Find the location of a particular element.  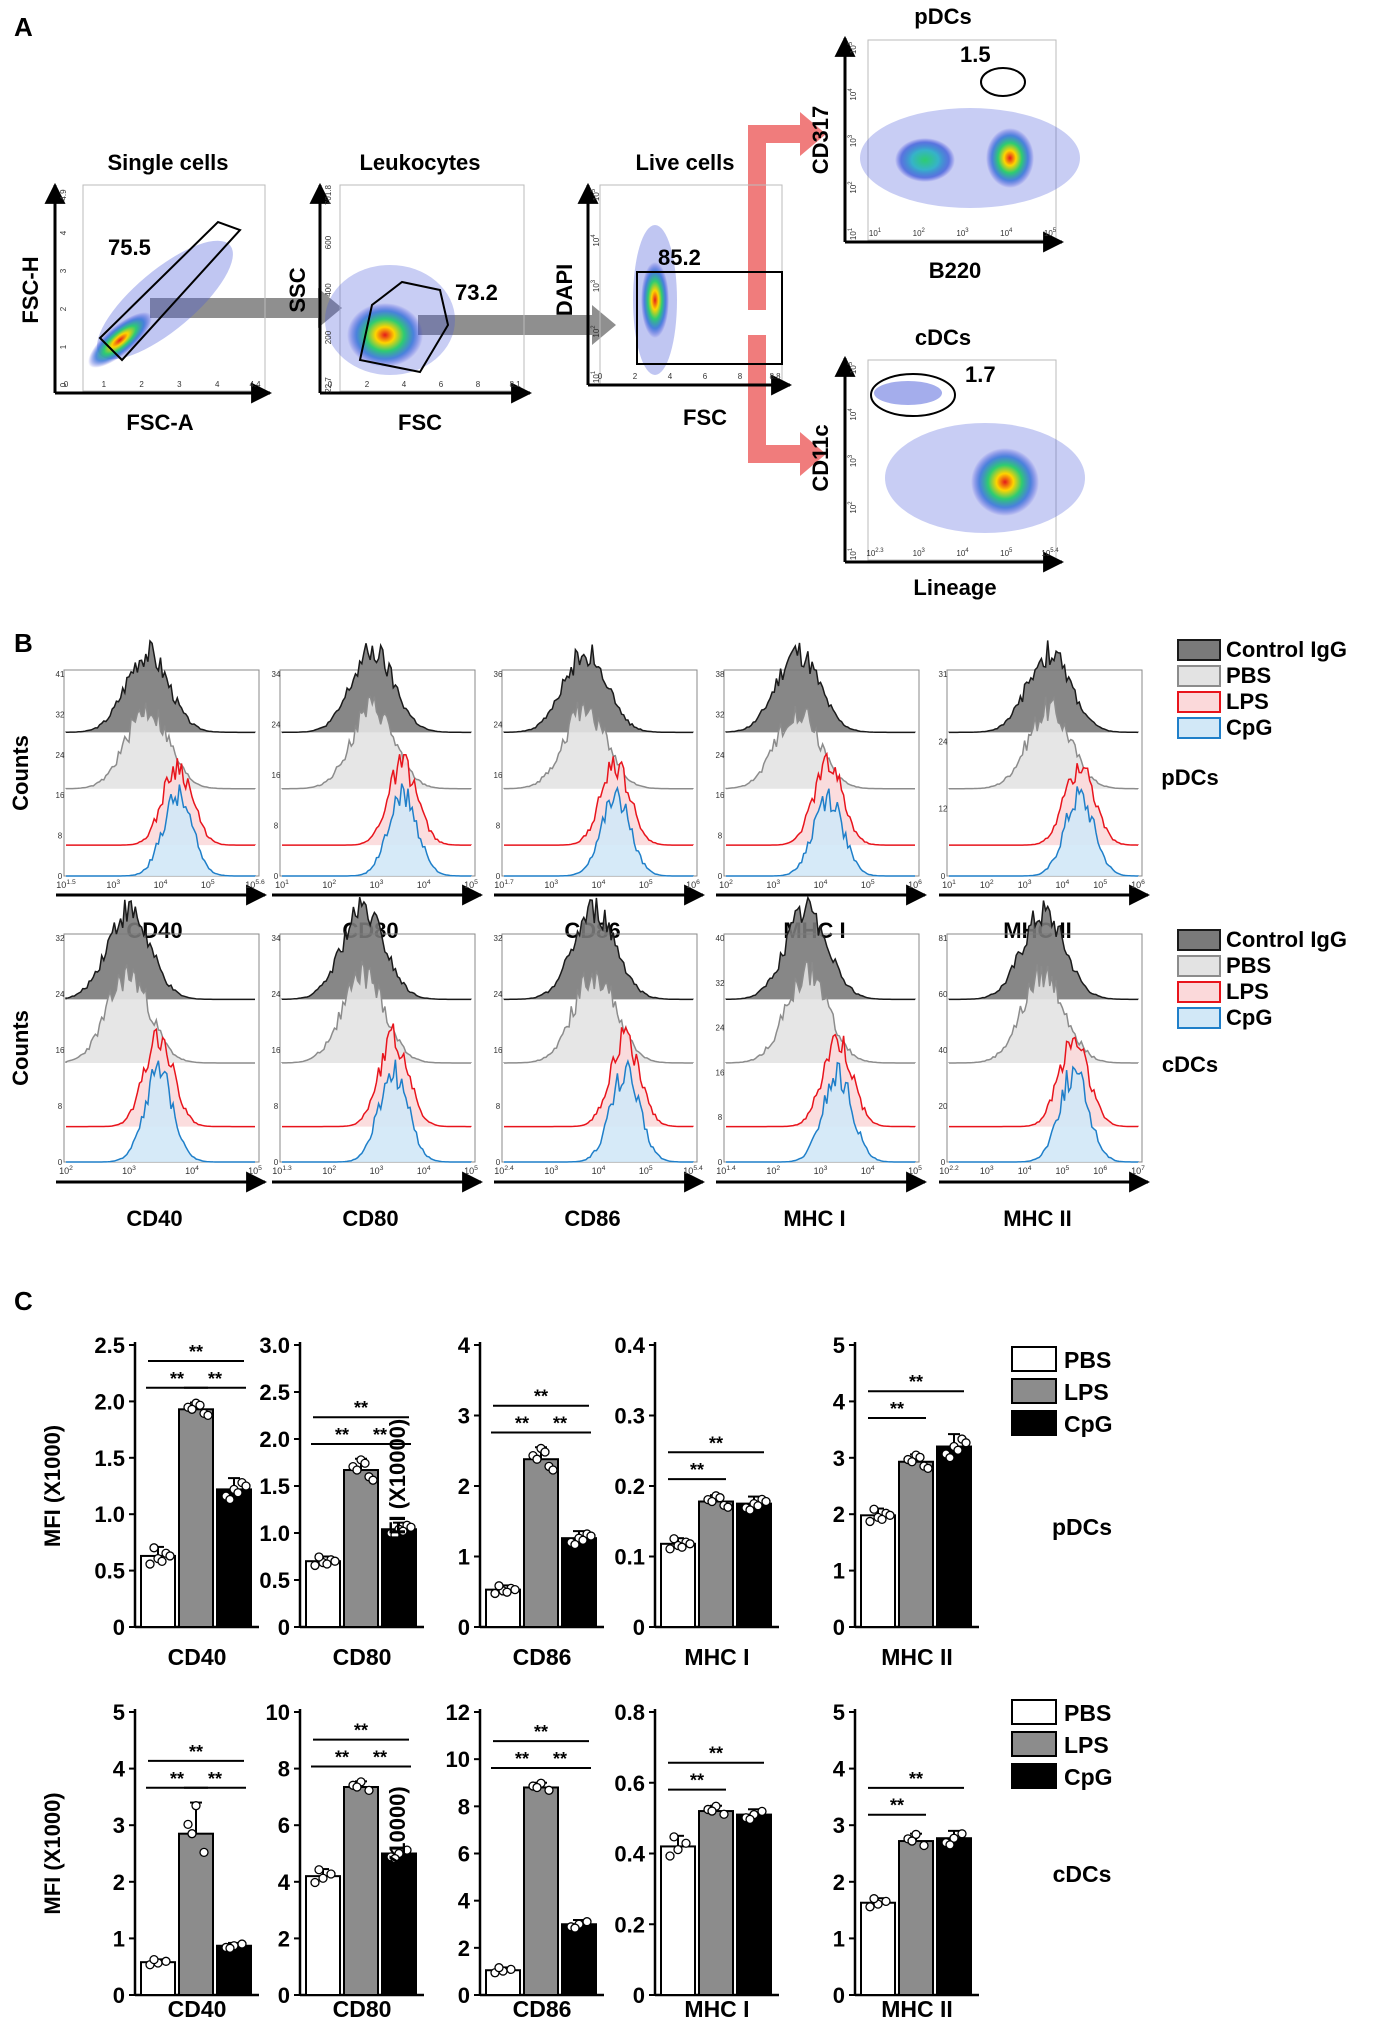

histogram-fill-pbs is located at coordinates (598, 745).